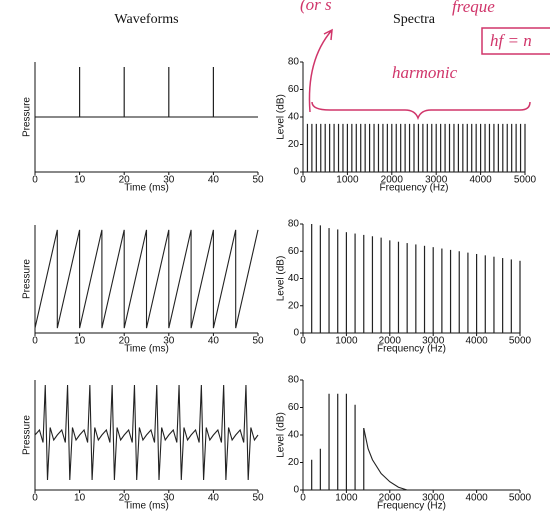 The image size is (550, 520). What do you see at coordinates (146, 19) in the screenshot?
I see `column-heading: Waveforms` at bounding box center [146, 19].